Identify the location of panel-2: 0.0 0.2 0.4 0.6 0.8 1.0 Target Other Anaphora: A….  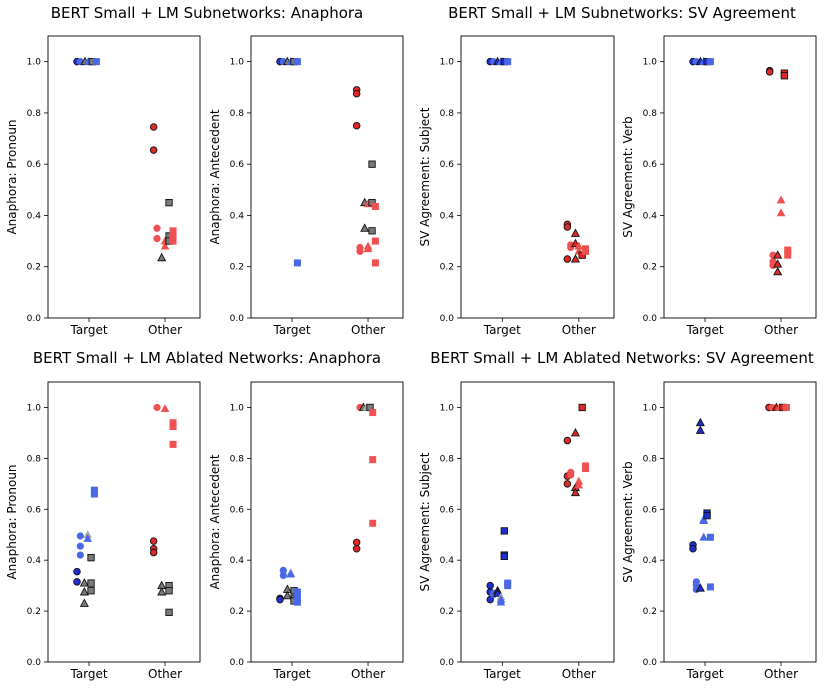
(306, 186).